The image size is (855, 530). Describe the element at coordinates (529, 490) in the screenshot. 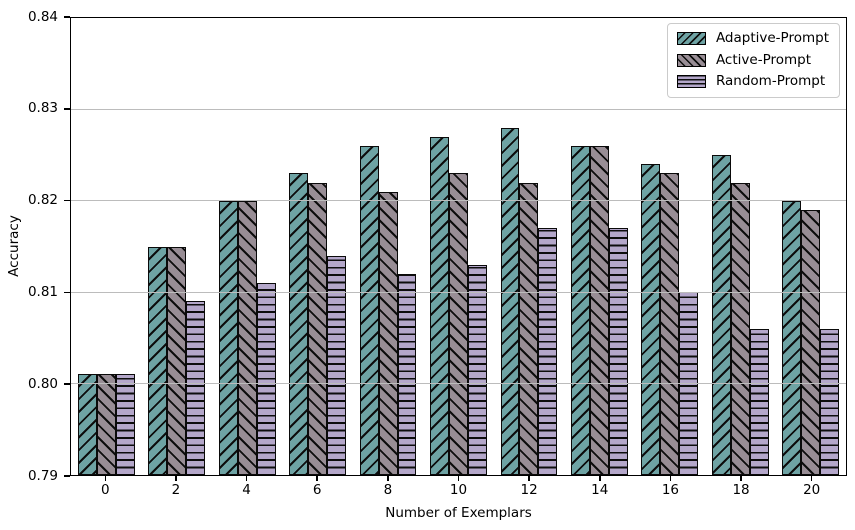

I see `x-tick-label: 12` at that location.